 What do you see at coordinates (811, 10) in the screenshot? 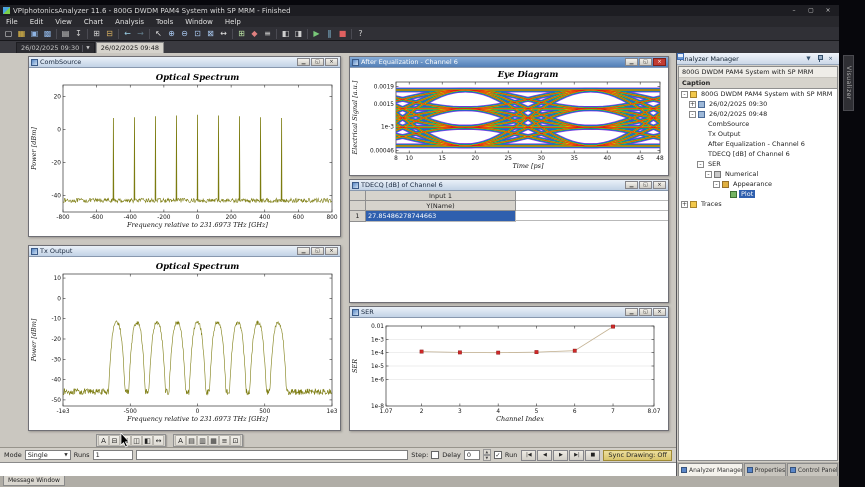
I see `maximize-button: ▢` at bounding box center [811, 10].